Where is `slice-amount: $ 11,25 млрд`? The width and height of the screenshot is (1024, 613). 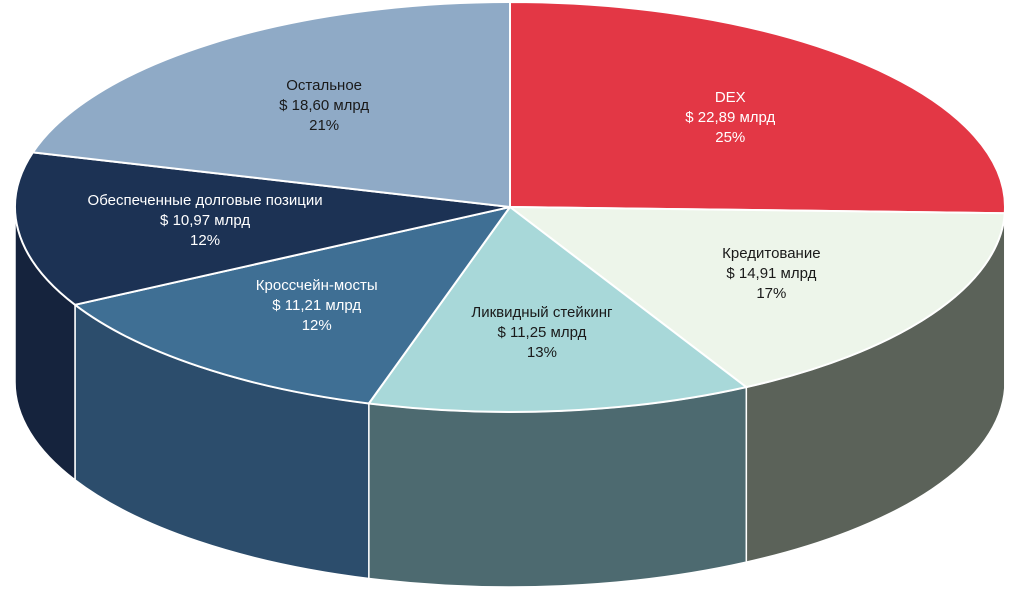
slice-amount: $ 11,25 млрд is located at coordinates (542, 333).